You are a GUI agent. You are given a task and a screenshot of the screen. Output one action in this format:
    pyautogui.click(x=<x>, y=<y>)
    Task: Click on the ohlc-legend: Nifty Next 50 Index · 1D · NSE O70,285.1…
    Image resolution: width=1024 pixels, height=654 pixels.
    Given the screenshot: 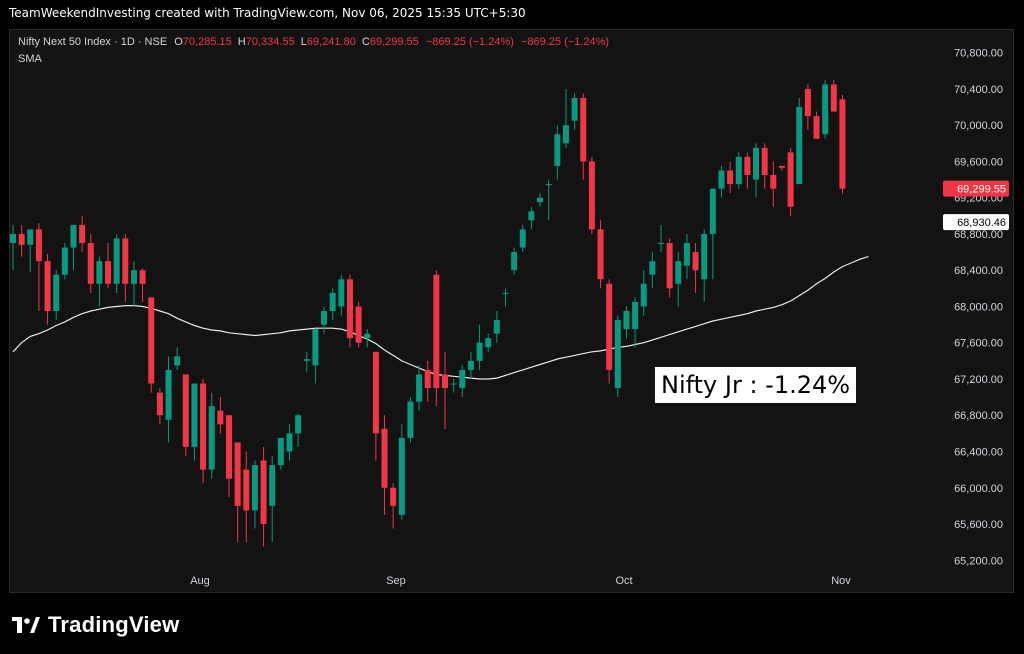 What is the action you would take?
    pyautogui.click(x=313, y=42)
    